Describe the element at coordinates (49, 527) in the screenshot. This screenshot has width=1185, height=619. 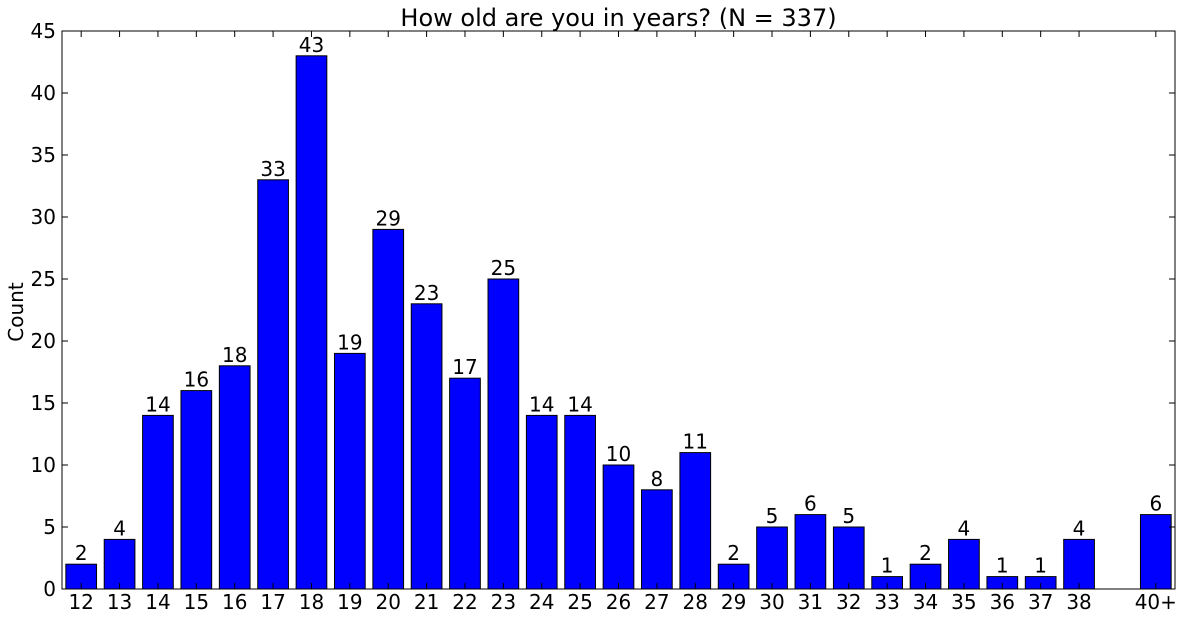
I see `y-tick-label-5: 5` at that location.